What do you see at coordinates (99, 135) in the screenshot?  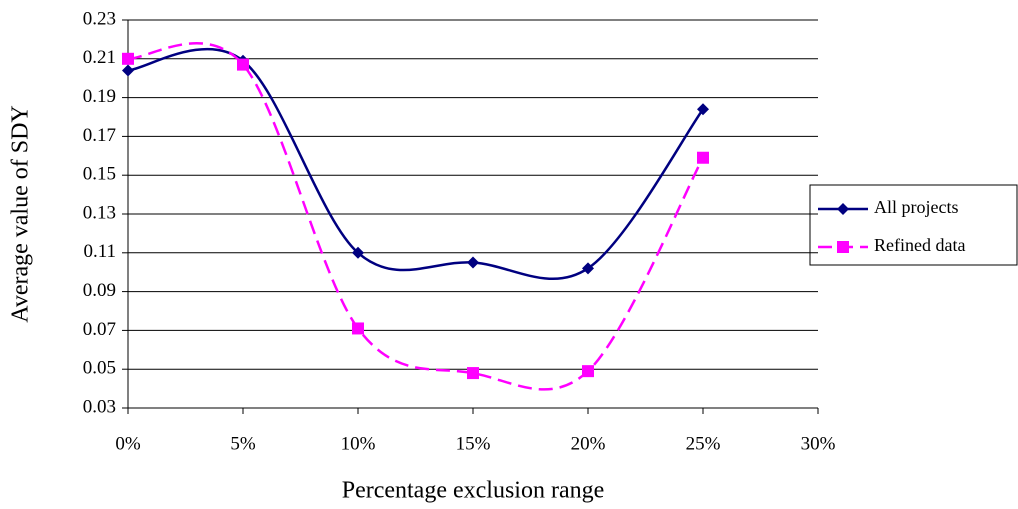 I see `y-tick-label: 0.17` at bounding box center [99, 135].